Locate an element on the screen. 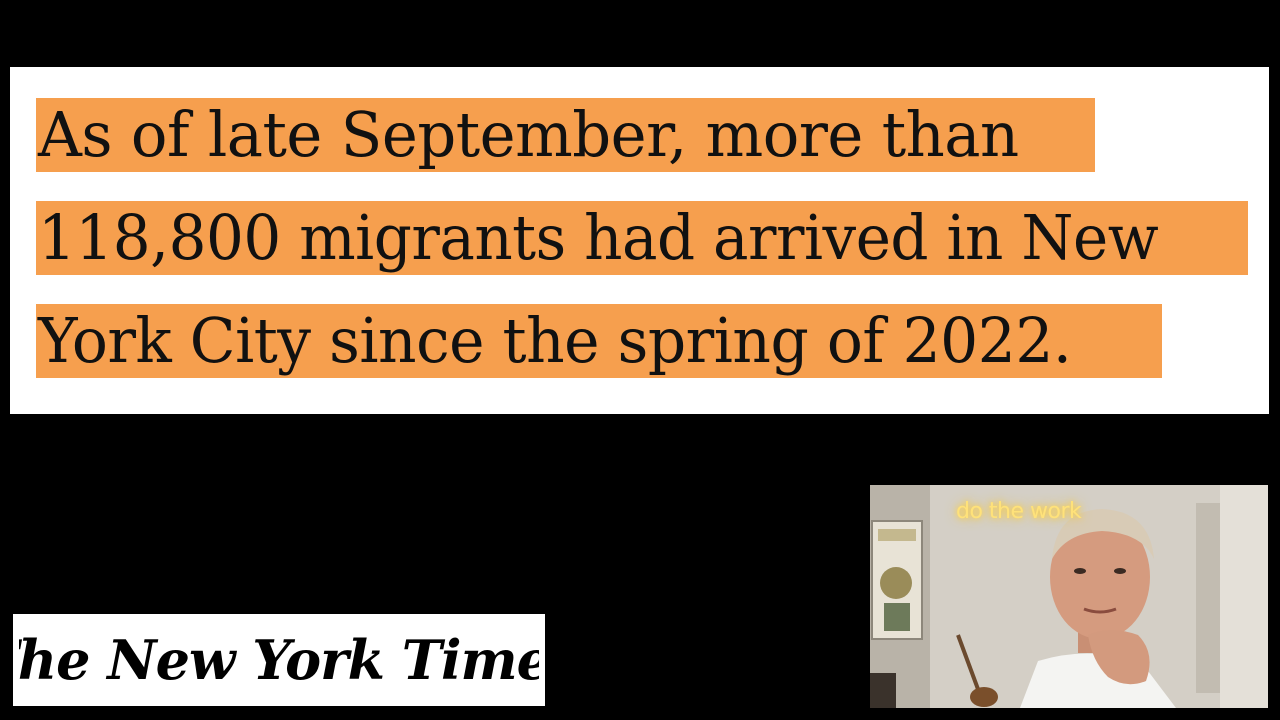  nyt-logo-text: The New York Times is located at coordinates (279, 660).